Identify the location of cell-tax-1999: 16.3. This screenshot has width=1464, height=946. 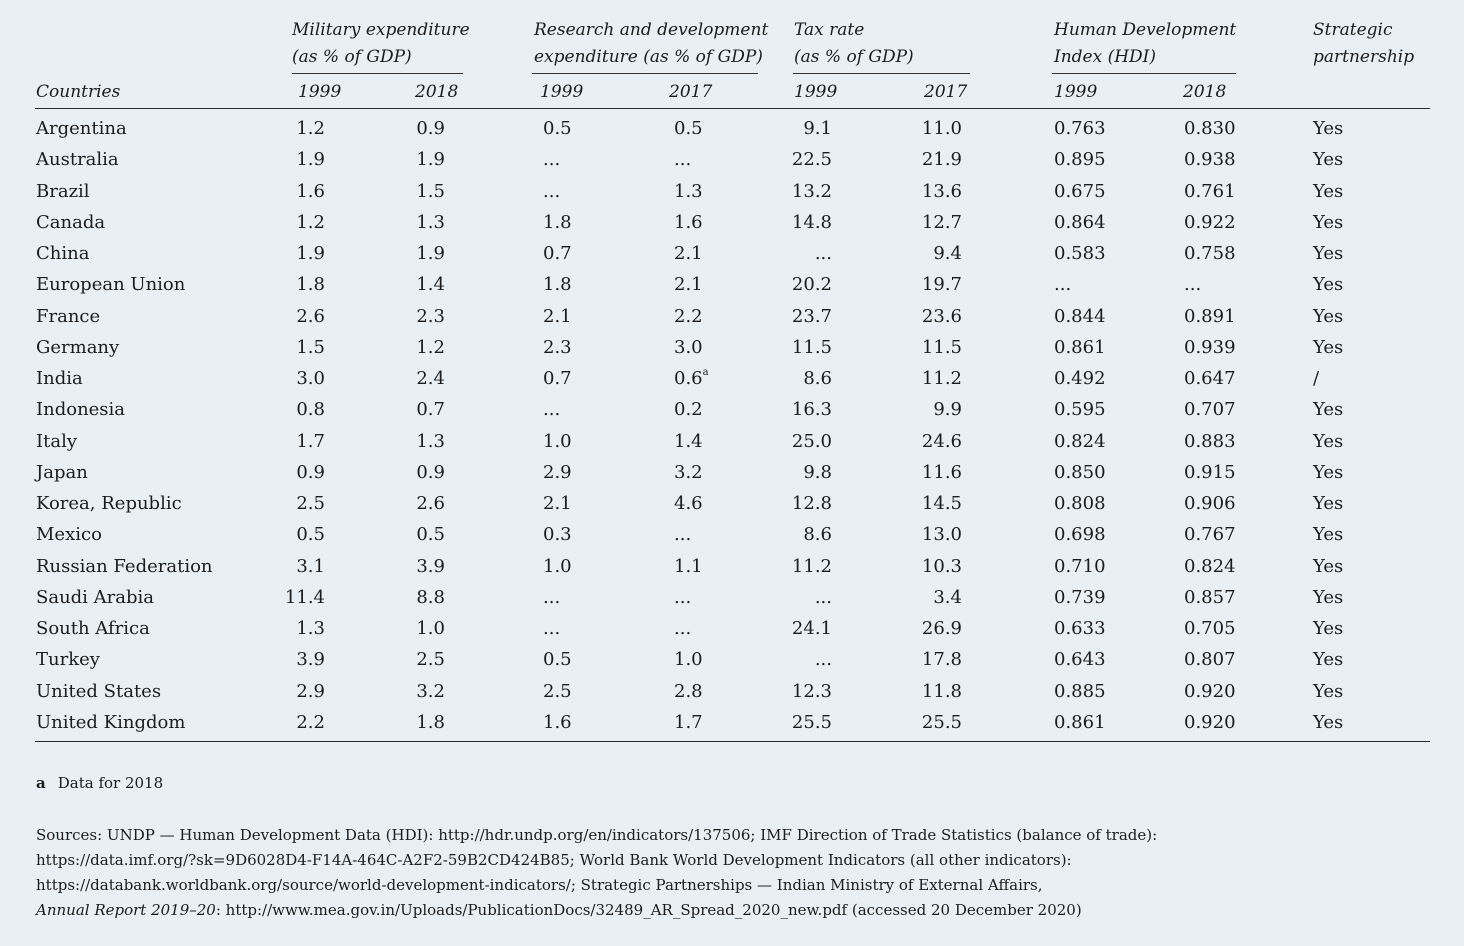
(811, 410).